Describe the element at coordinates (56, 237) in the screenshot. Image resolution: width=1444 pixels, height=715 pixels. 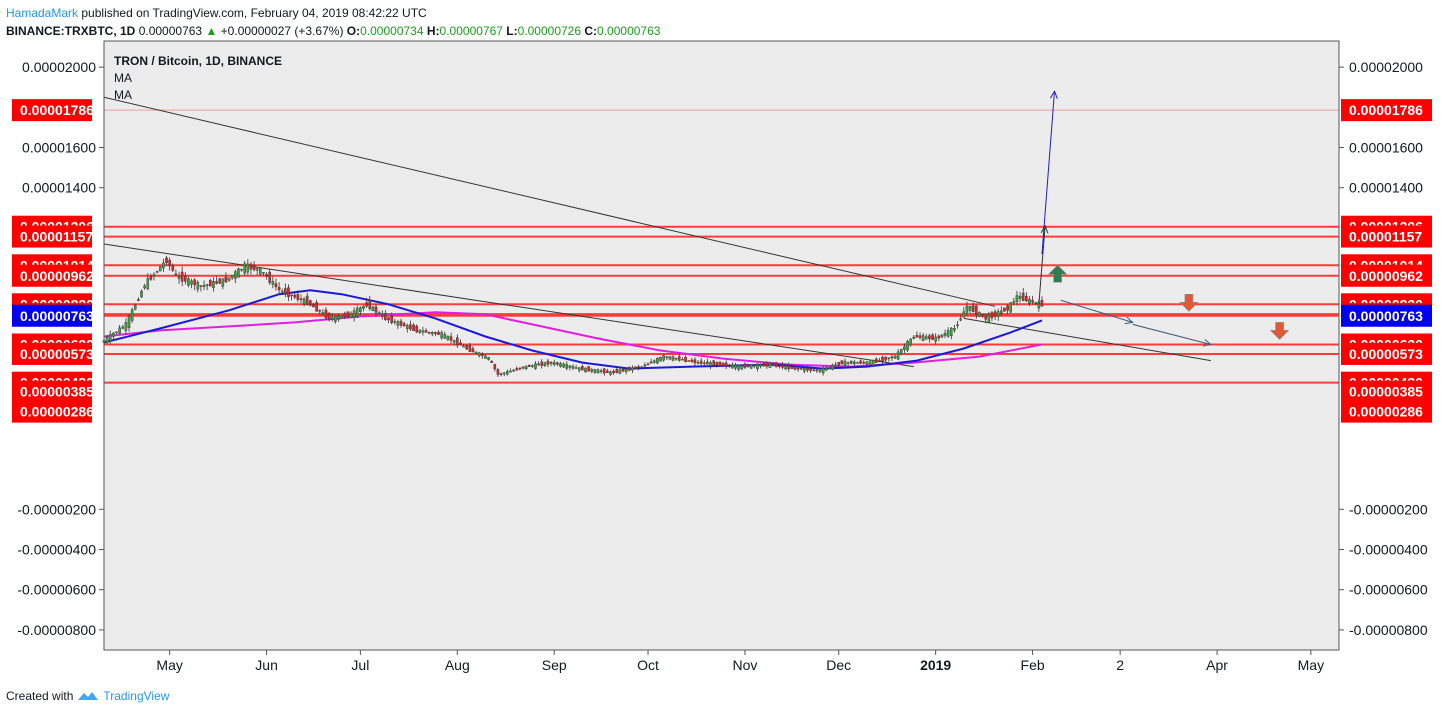
I see `price-label-left: 0.00001157` at that location.